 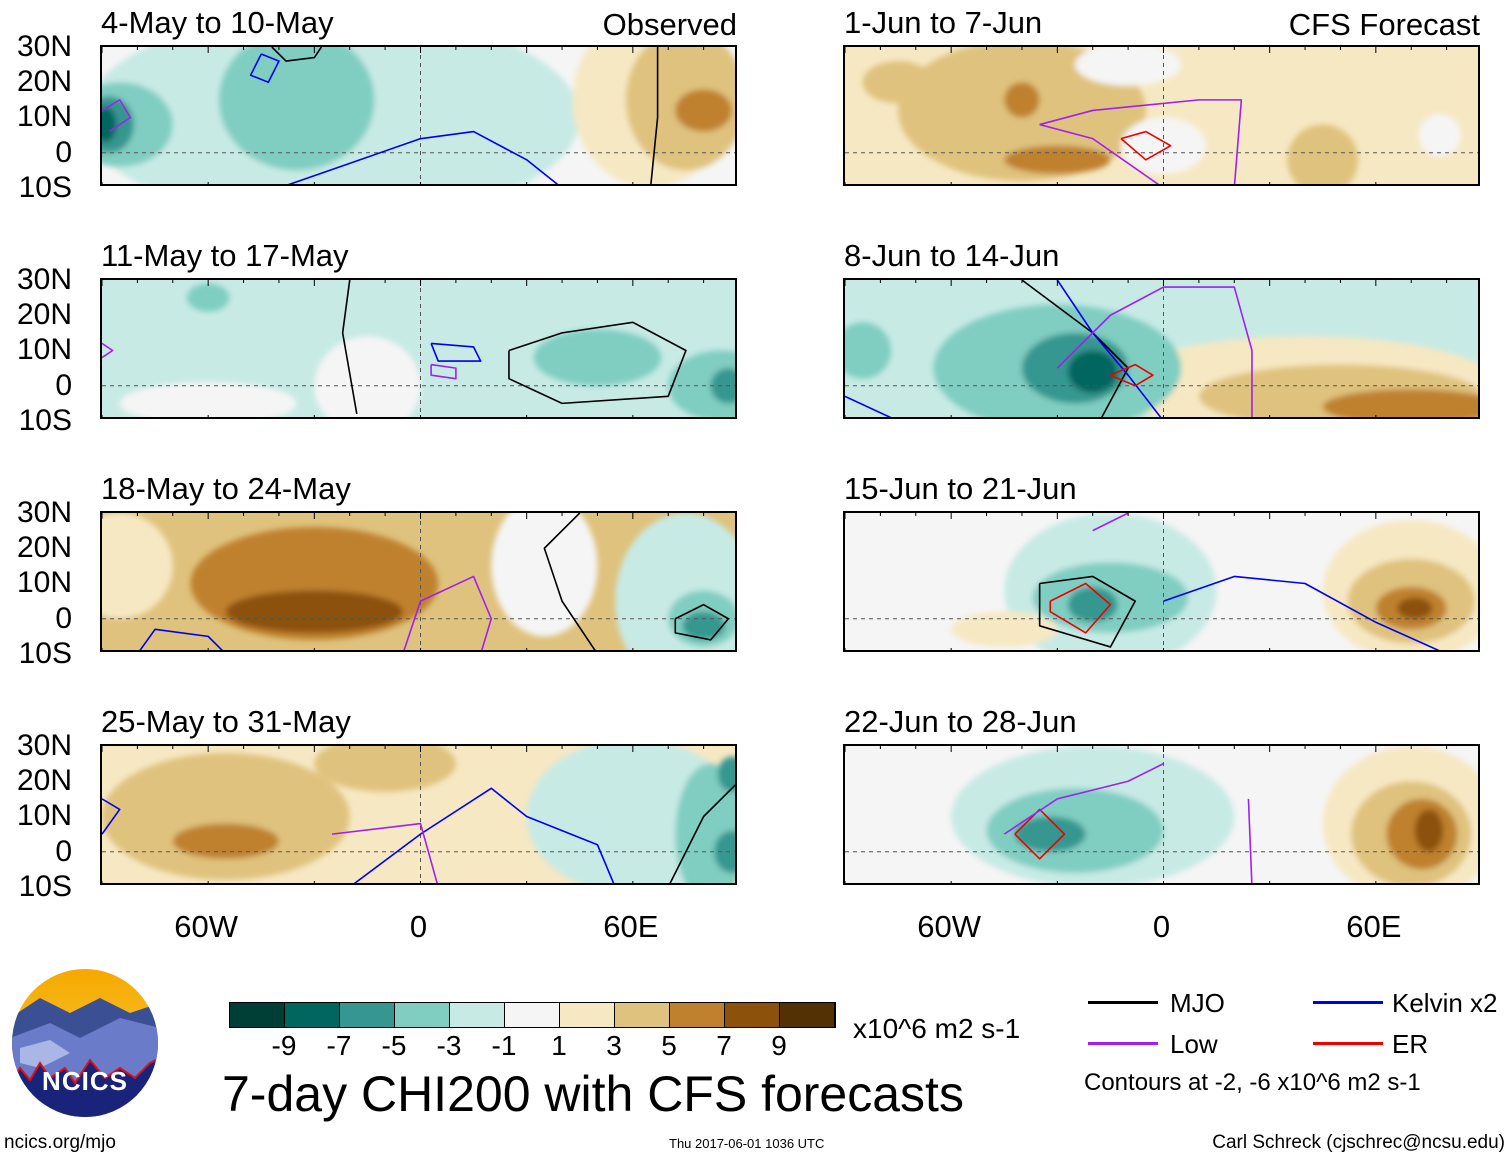 I want to click on forecast-label: CFS Forecast, so click(x=1384, y=24).